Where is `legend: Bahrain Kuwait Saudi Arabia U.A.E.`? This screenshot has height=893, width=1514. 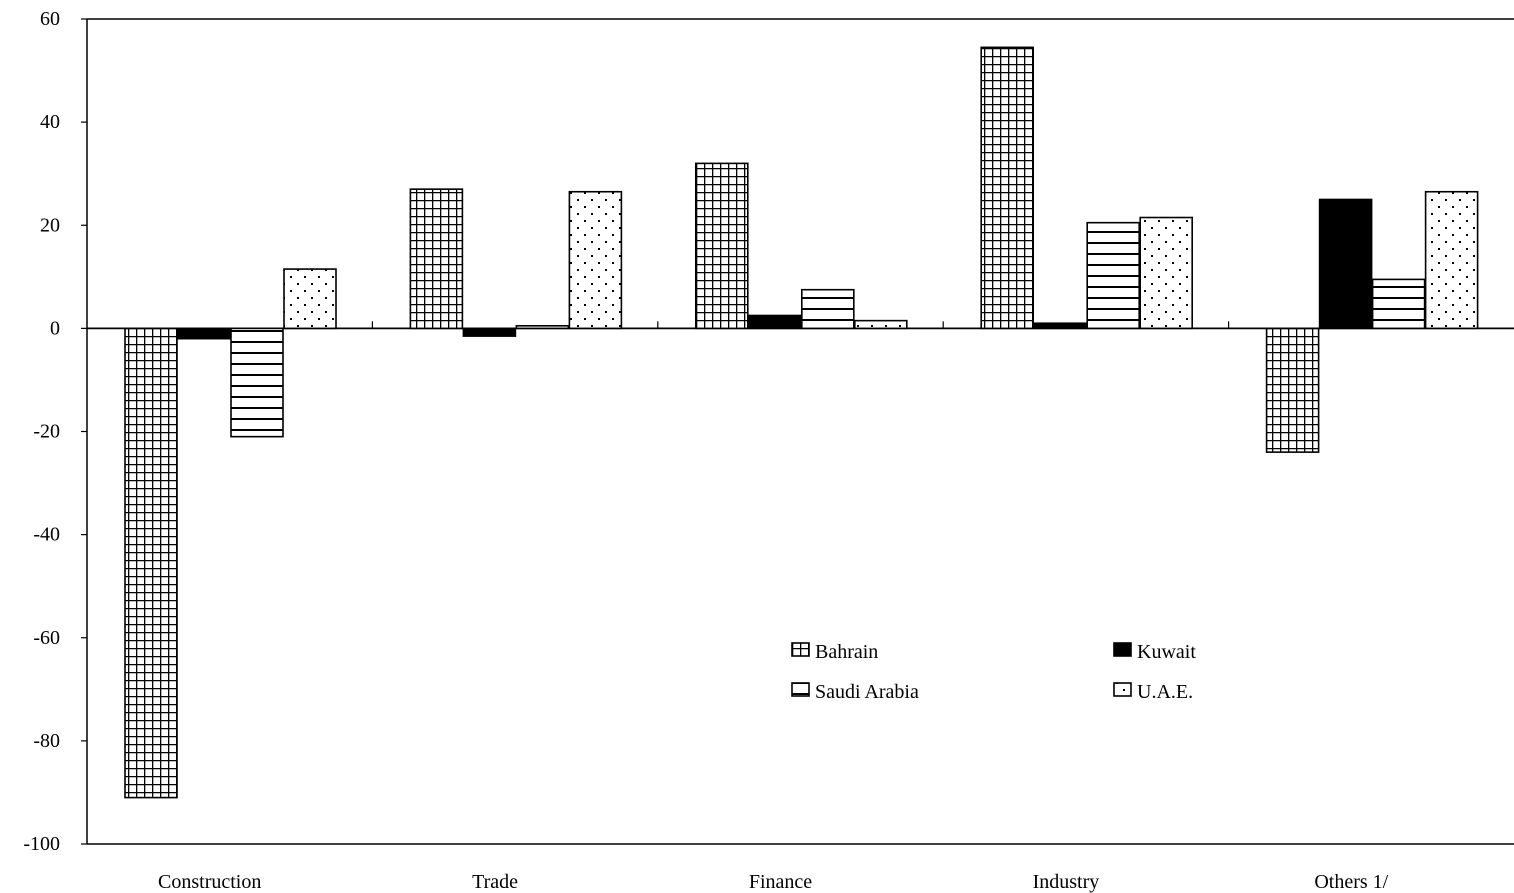 legend: Bahrain Kuwait Saudi Arabia U.A.E. is located at coordinates (993, 672).